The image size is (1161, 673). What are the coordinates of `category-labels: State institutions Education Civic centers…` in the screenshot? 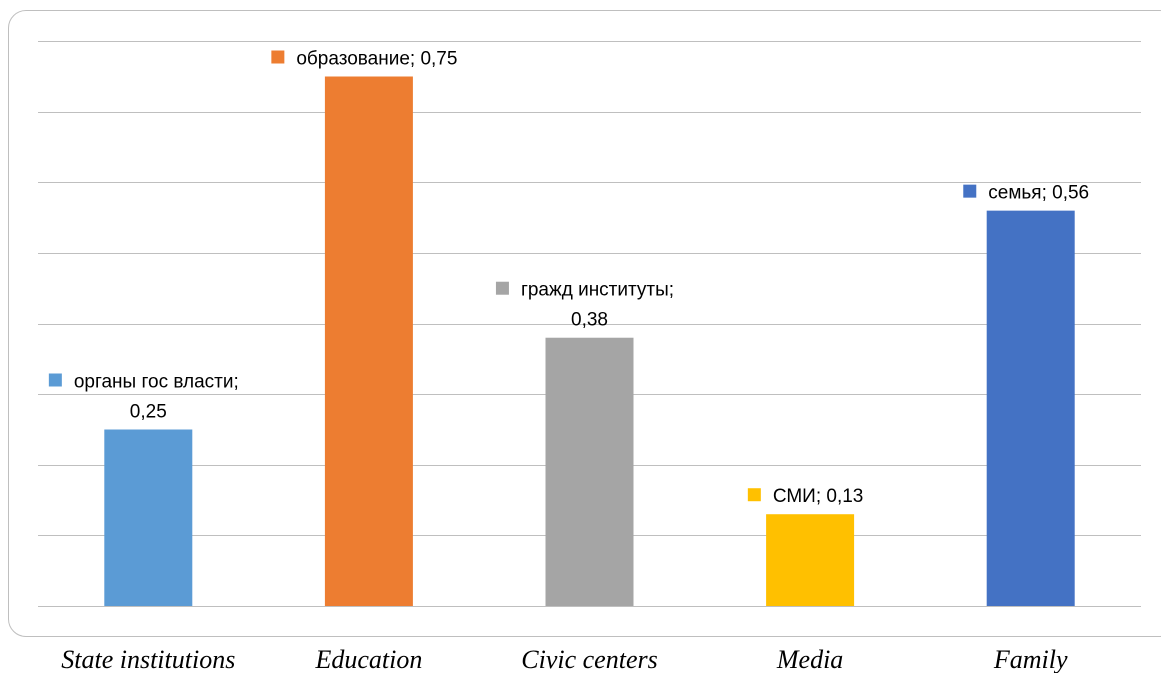 It's located at (564, 659).